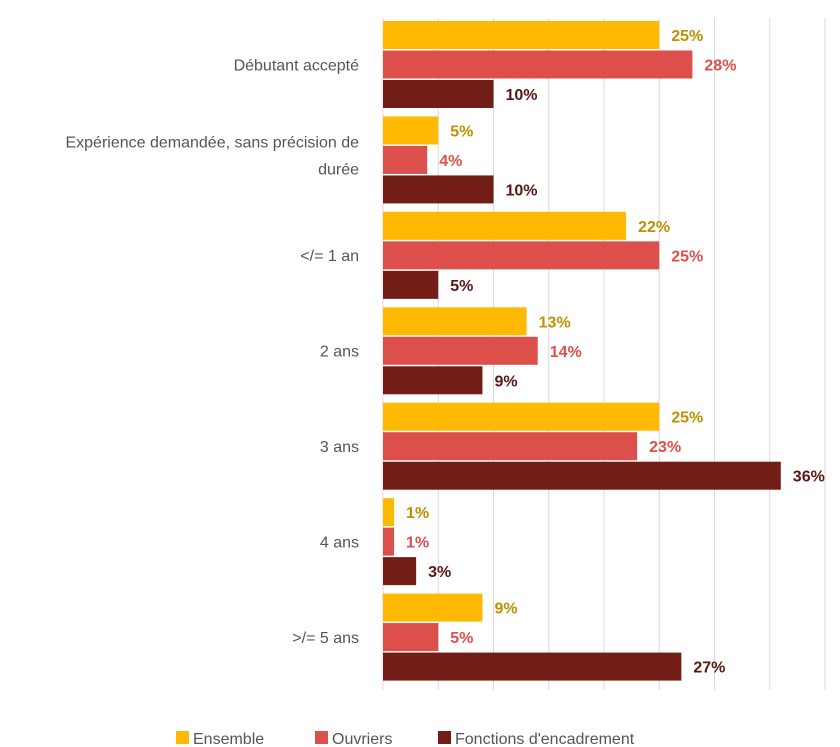 The image size is (840, 747). I want to click on data-label: 14%, so click(566, 352).